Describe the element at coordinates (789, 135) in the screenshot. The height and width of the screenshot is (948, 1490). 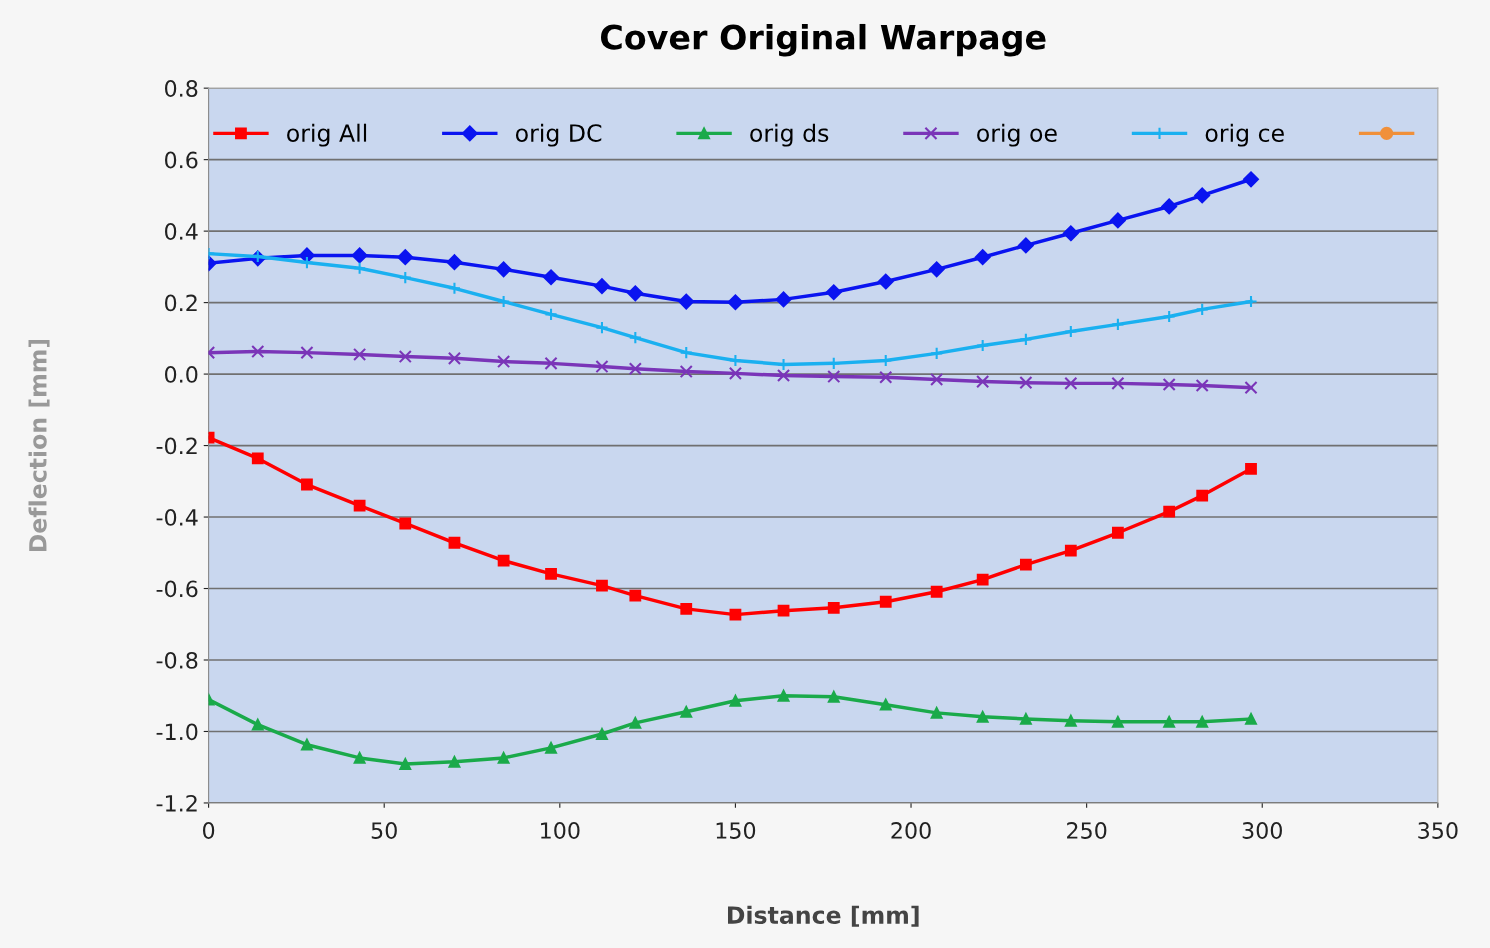
I see `legend-label: orig ds` at that location.